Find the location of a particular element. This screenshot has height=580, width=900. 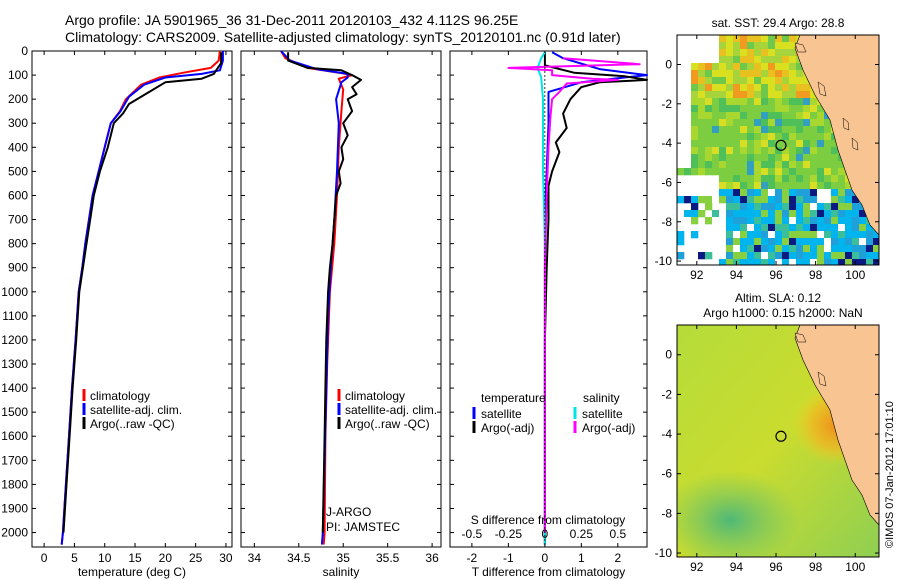

sla-island-nias is located at coordinates (822, 379).